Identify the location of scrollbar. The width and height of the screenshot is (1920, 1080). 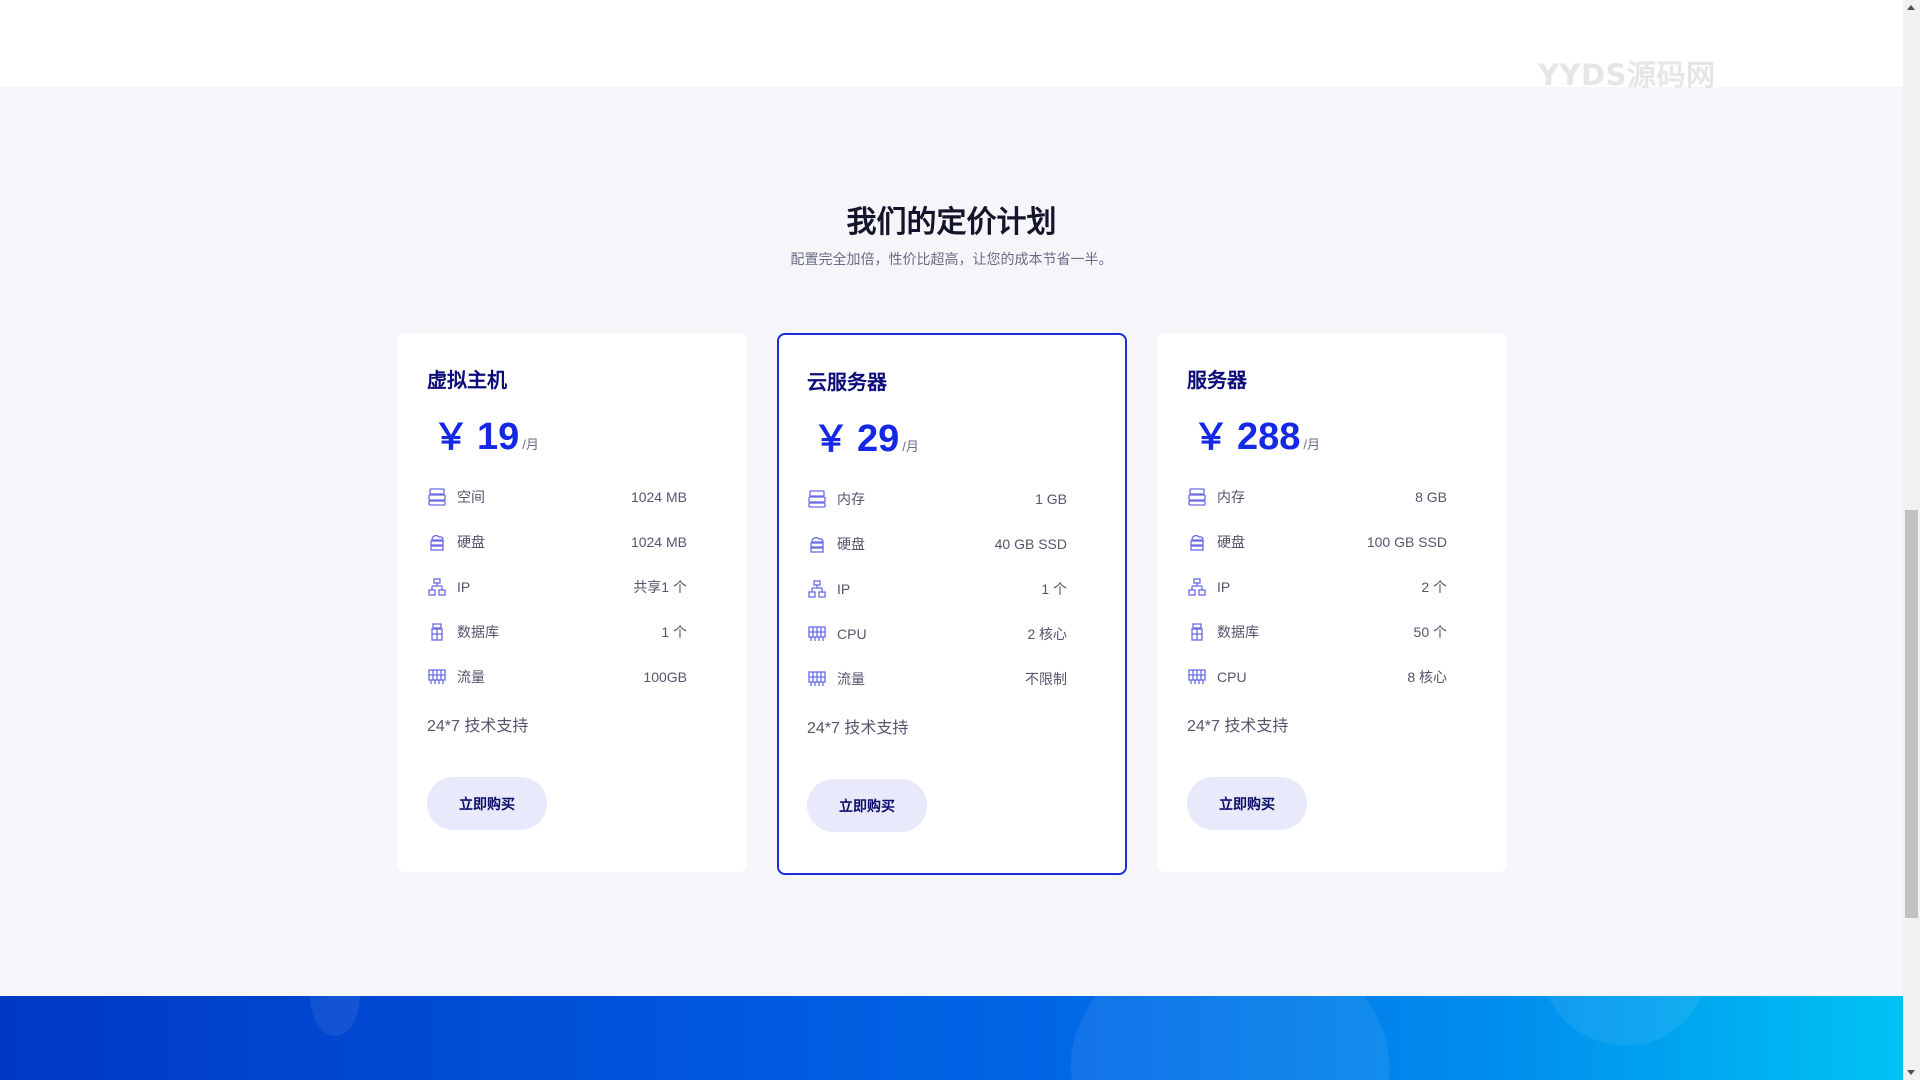
(1911, 540).